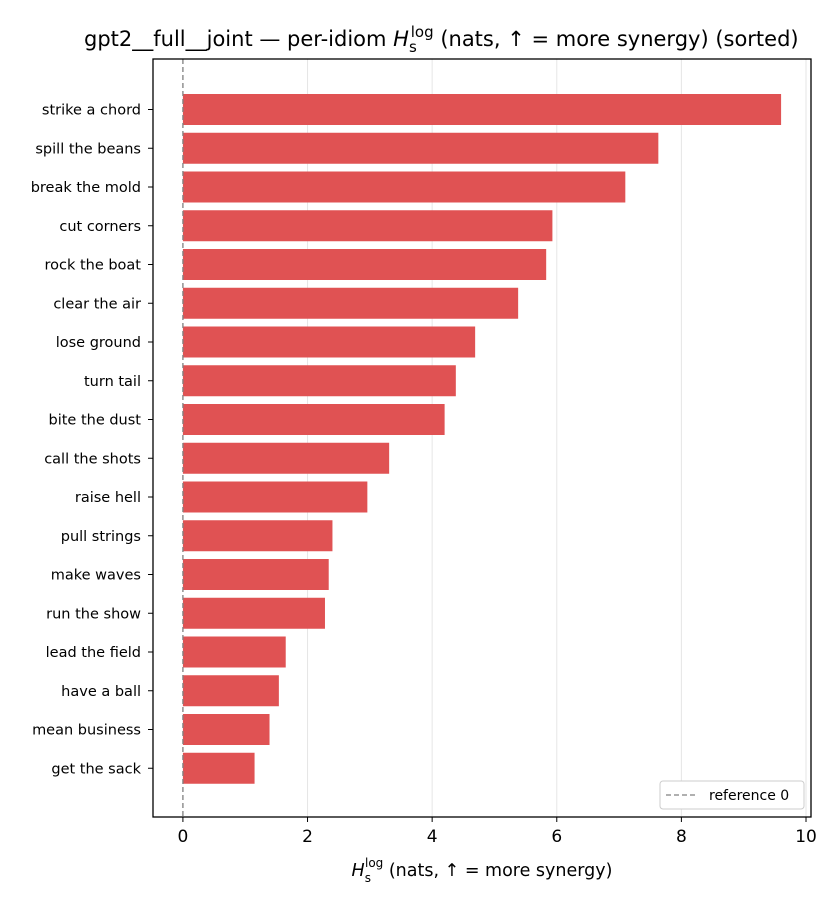 Image resolution: width=840 pixels, height=910 pixels. What do you see at coordinates (100, 227) in the screenshot?
I see `y-tick-label: cut corners` at bounding box center [100, 227].